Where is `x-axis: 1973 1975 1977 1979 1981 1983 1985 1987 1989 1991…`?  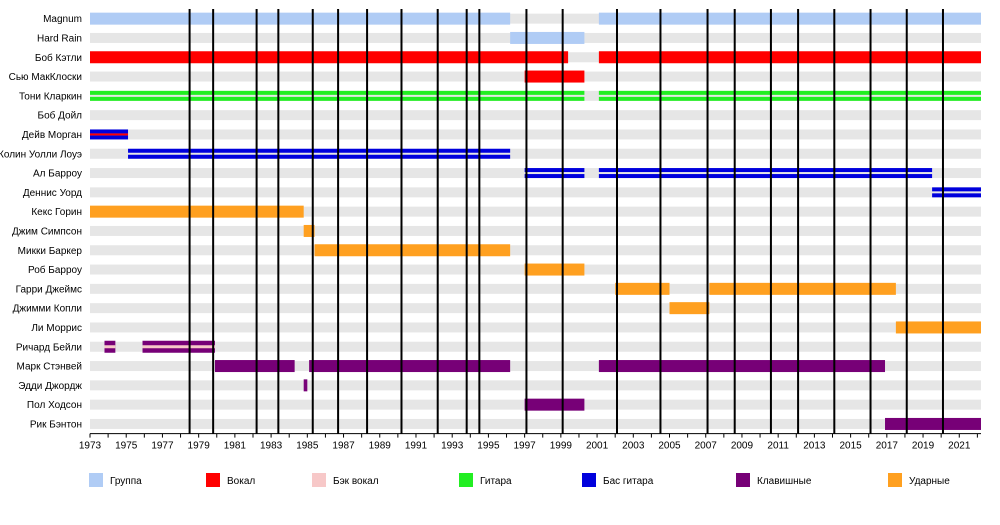
x-axis: 1973 1975 1977 1979 1981 1983 1985 1987 1989 1991… is located at coordinates (530, 442).